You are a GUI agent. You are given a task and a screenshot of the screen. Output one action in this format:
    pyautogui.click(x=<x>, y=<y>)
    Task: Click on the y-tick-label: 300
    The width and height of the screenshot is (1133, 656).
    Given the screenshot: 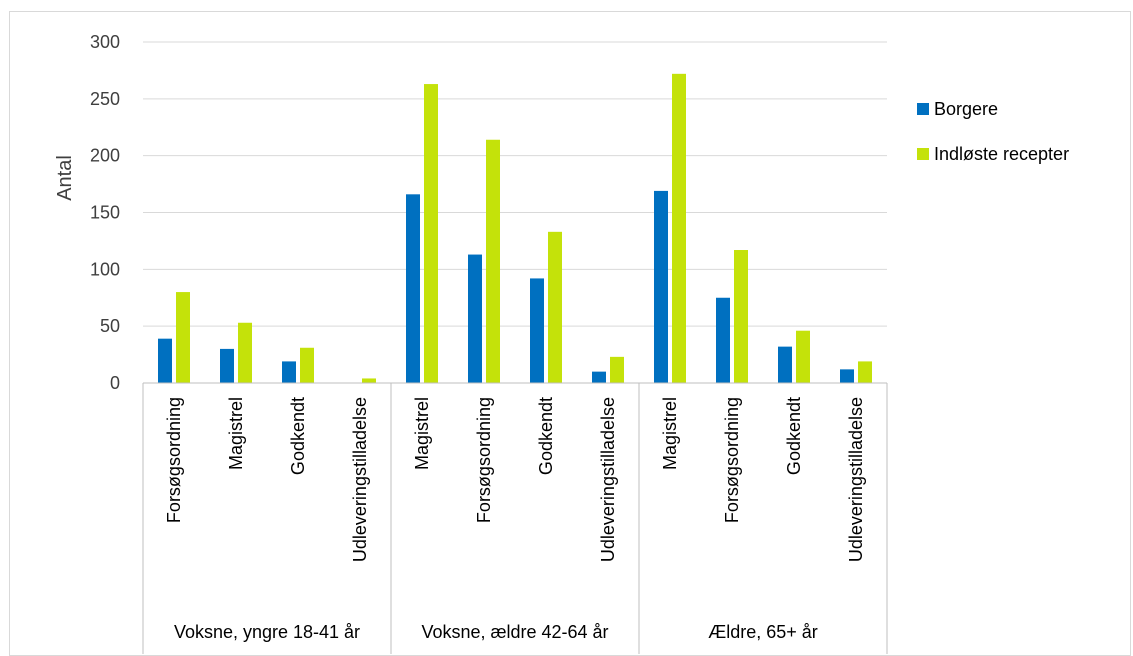 What is the action you would take?
    pyautogui.click(x=105, y=42)
    